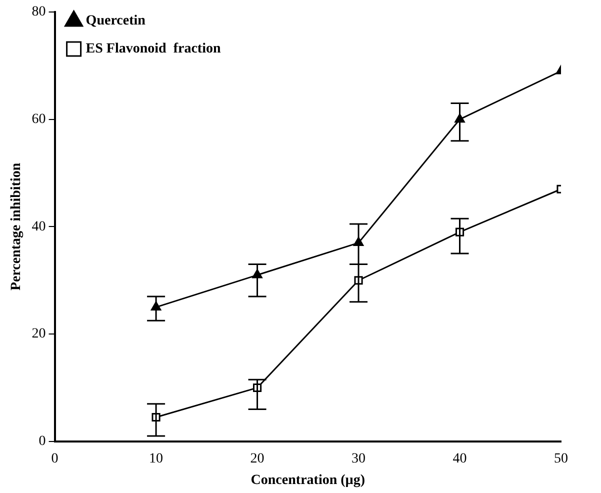 The height and width of the screenshot is (493, 601). What do you see at coordinates (359, 458) in the screenshot?
I see `x-tick-label: 30` at bounding box center [359, 458].